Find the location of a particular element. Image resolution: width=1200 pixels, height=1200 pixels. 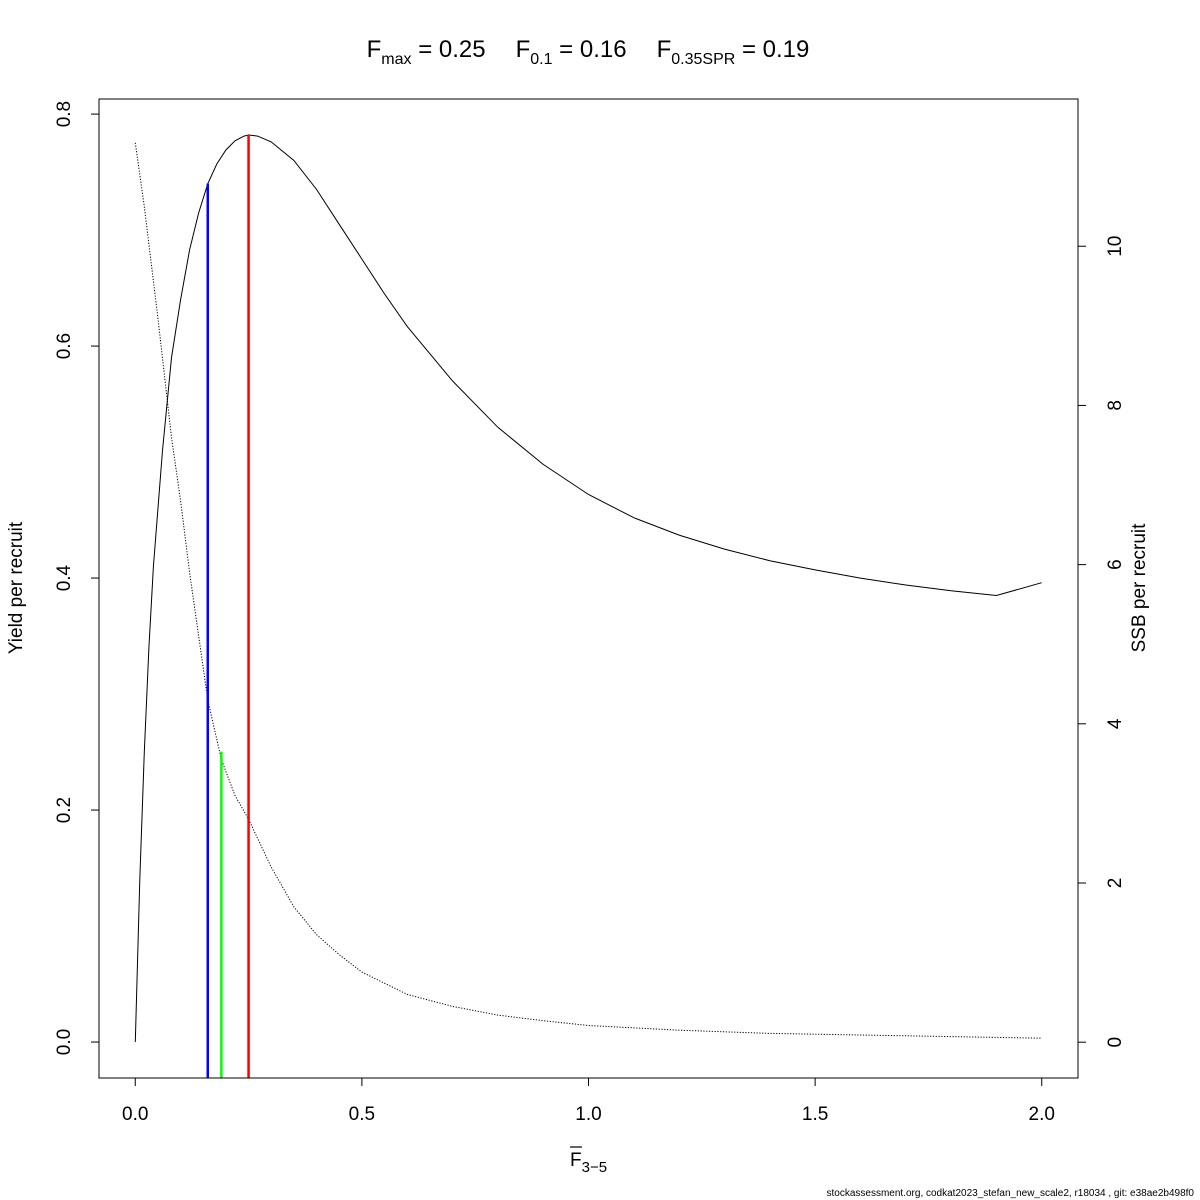

x-axis: 0.0 0.5 1.0 1.5 2.0 is located at coordinates (588, 1101).